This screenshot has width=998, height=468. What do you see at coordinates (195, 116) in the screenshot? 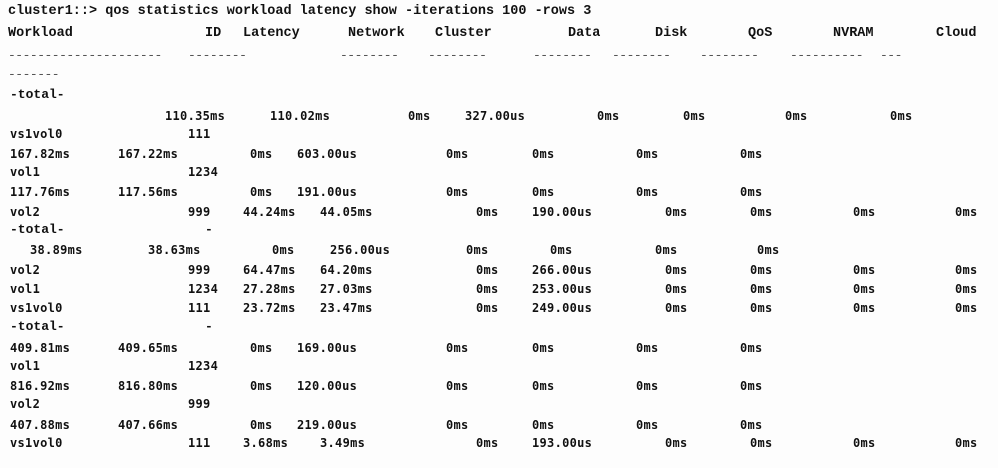
I see `table-cell: 110.35ms` at bounding box center [195, 116].